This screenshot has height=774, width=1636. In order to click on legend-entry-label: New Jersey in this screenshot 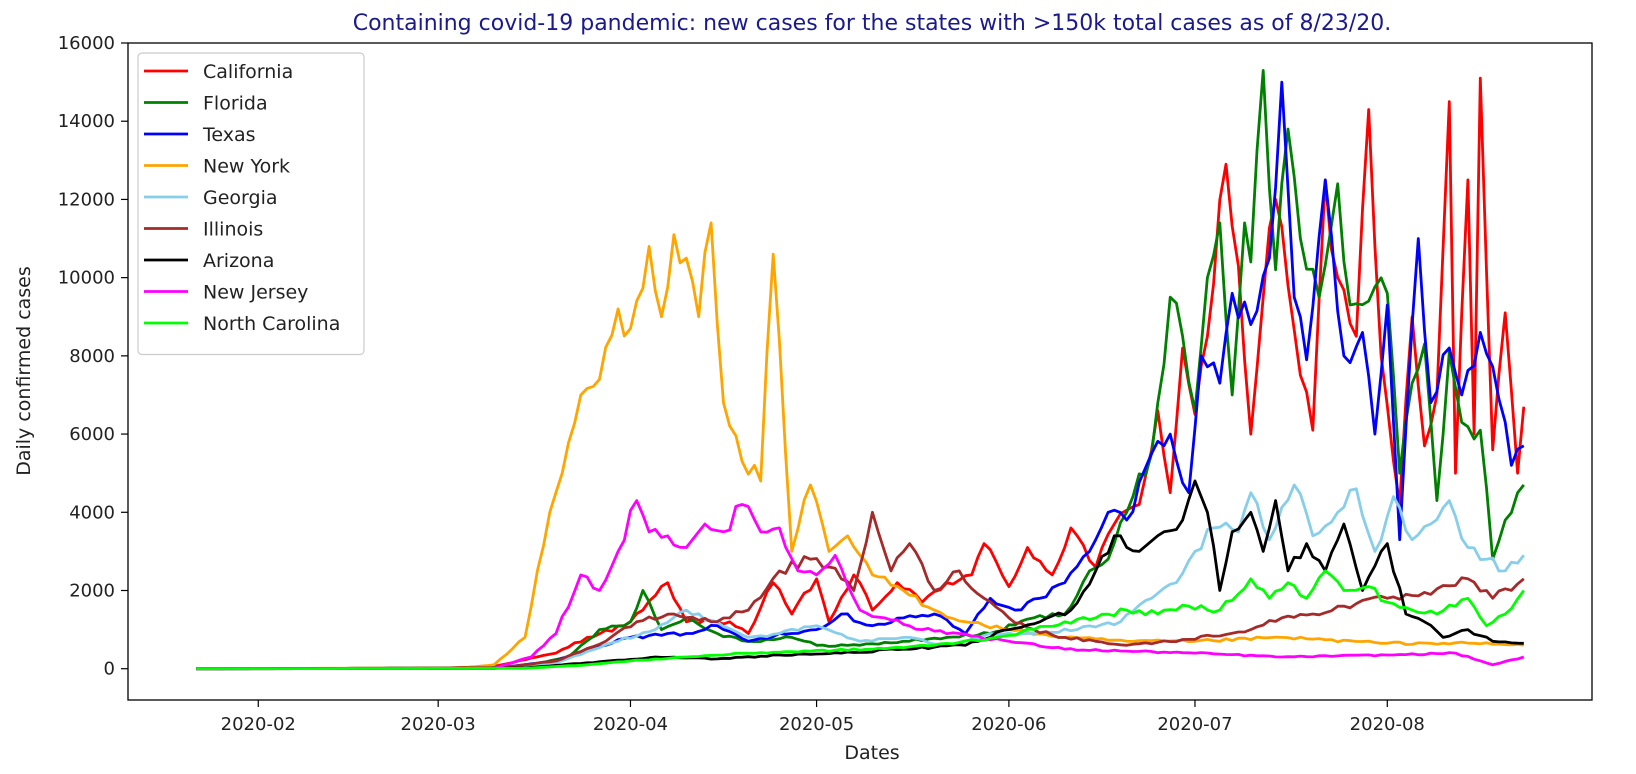, I will do `click(255, 293)`.